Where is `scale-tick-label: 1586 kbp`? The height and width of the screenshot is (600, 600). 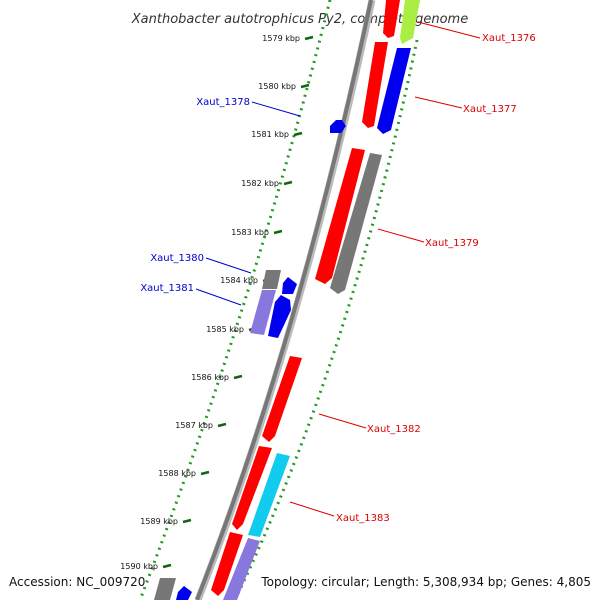 scale-tick-label: 1586 kbp is located at coordinates (210, 377).